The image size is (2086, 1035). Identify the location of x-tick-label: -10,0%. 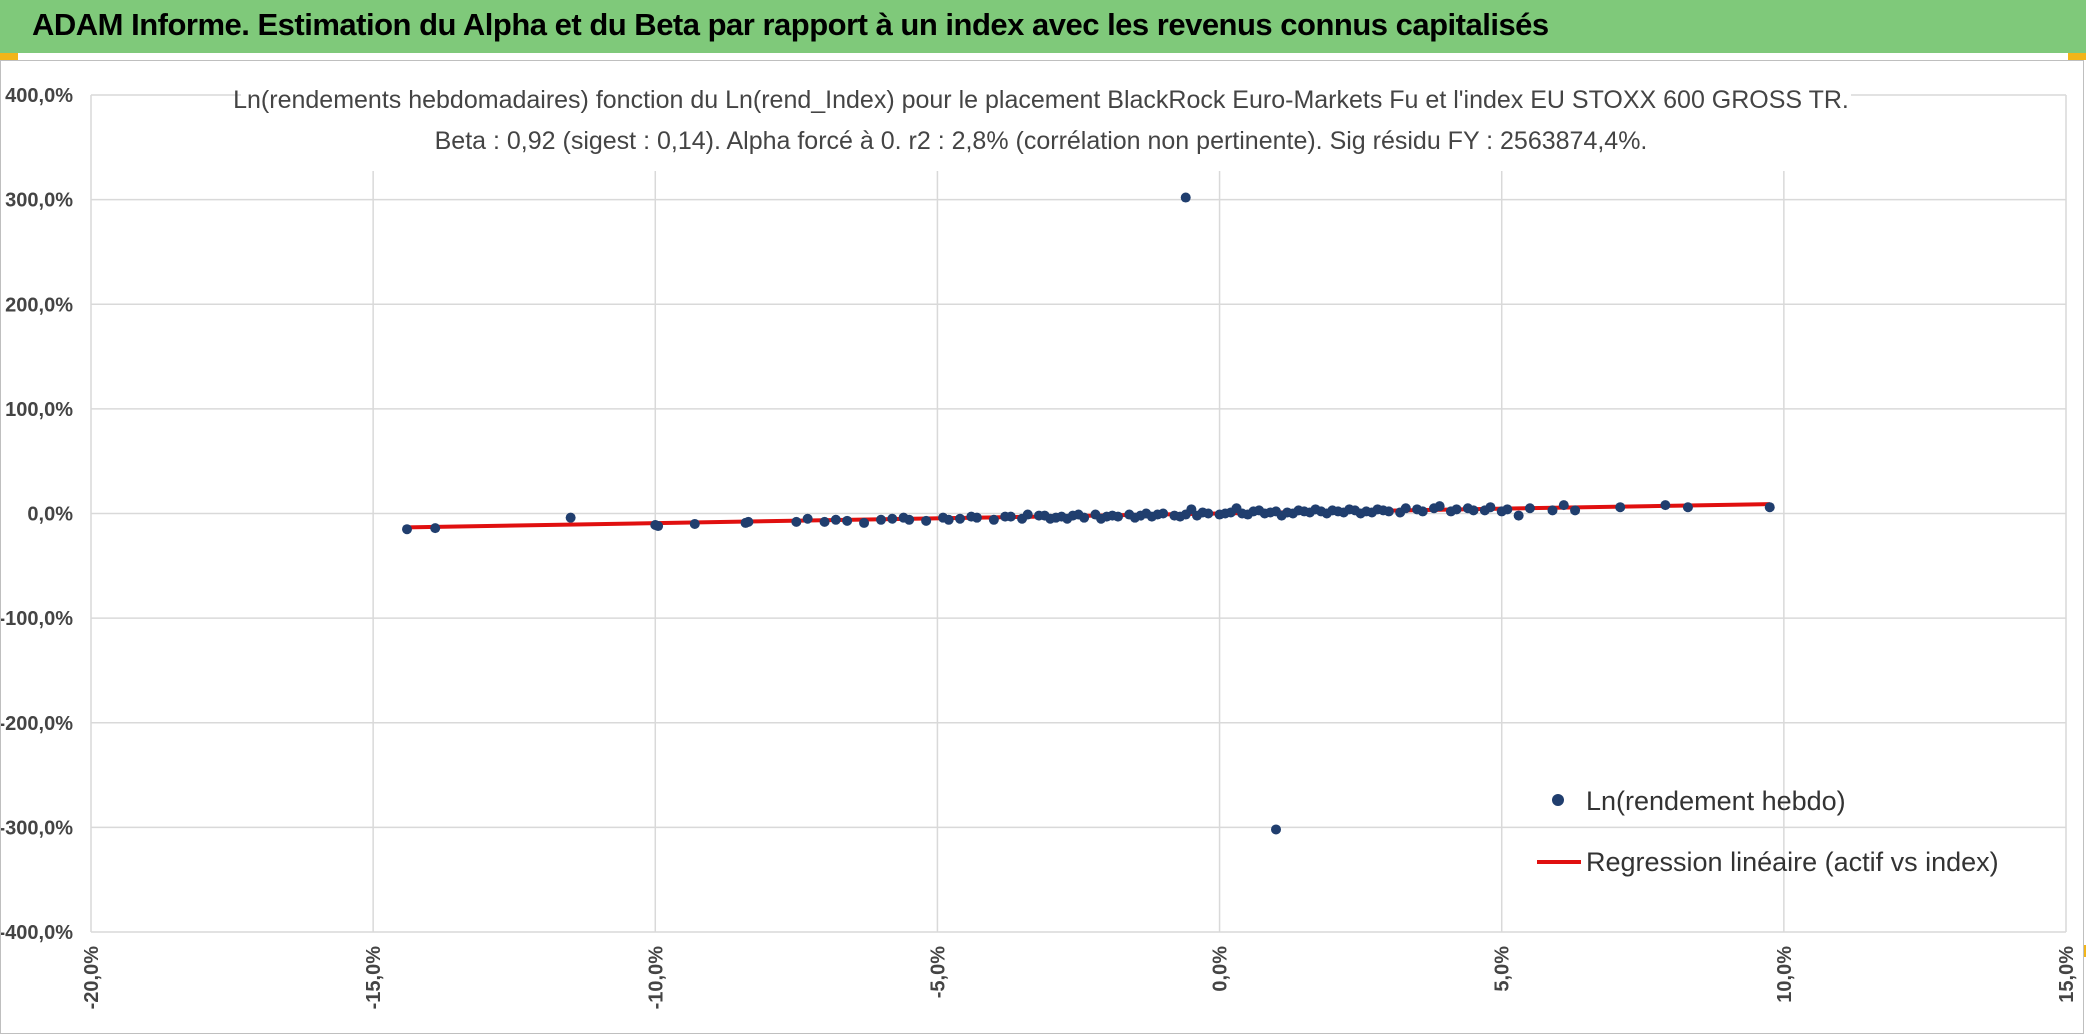
(656, 978).